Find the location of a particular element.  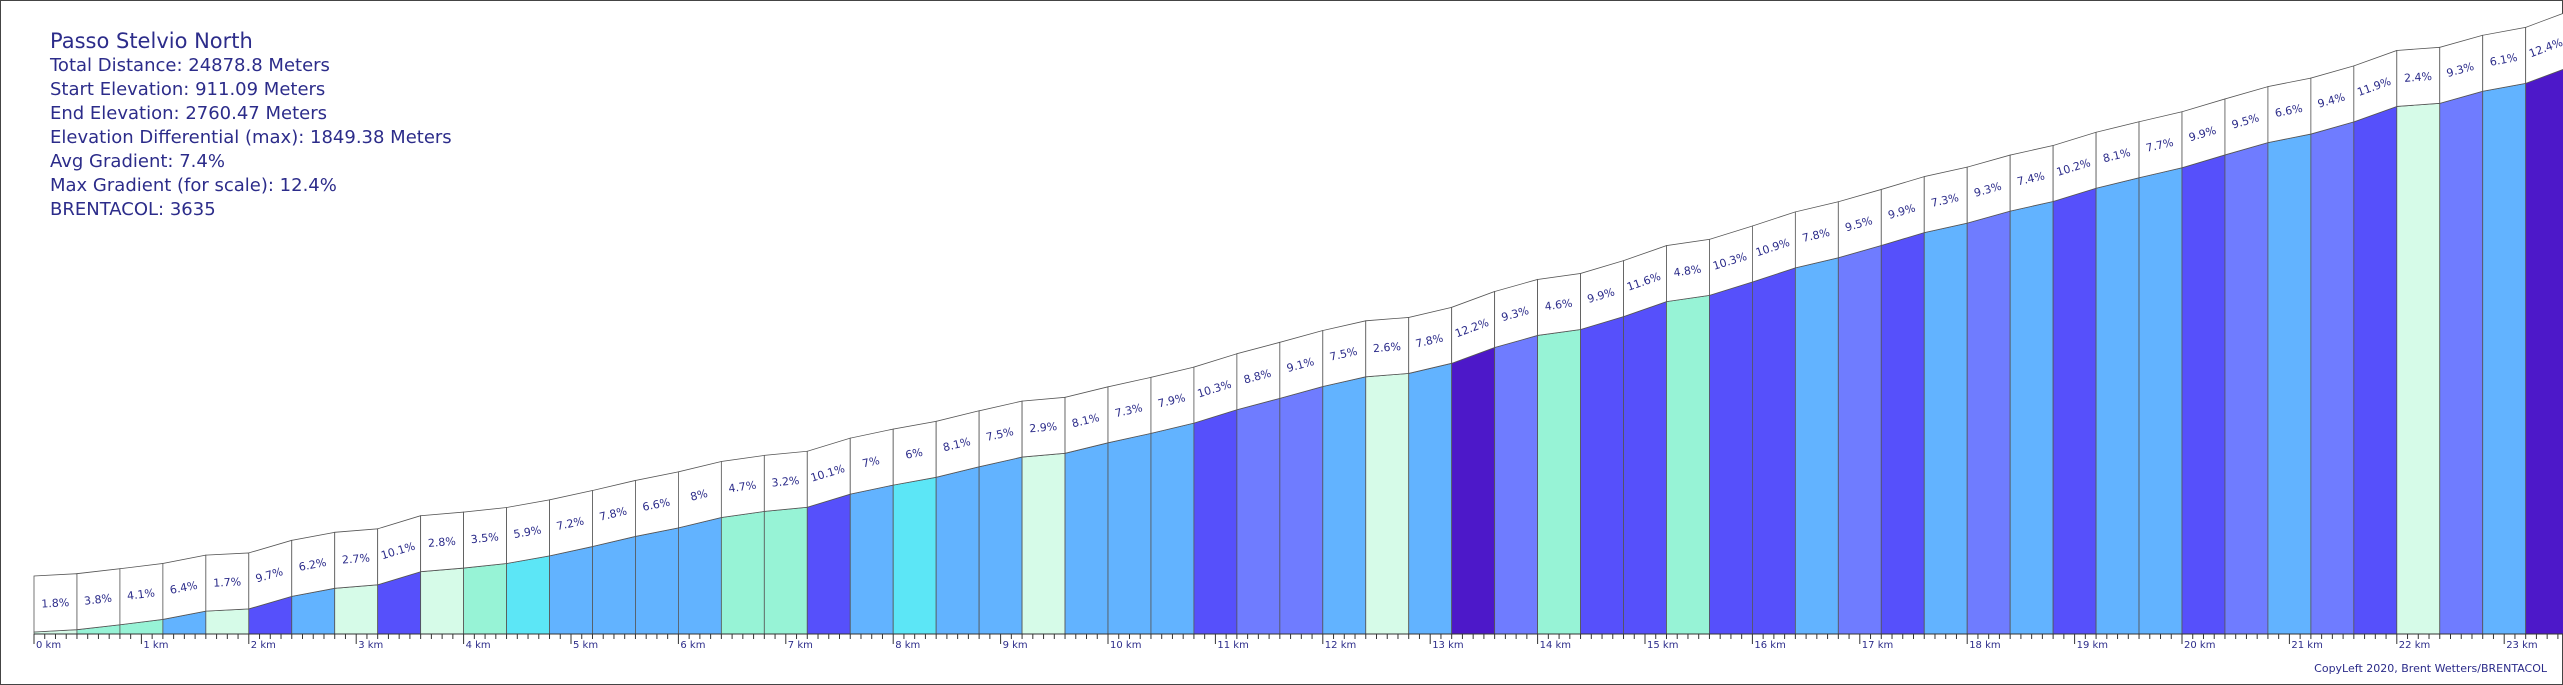

x-axis-km-label: 18 km is located at coordinates (1984, 645).